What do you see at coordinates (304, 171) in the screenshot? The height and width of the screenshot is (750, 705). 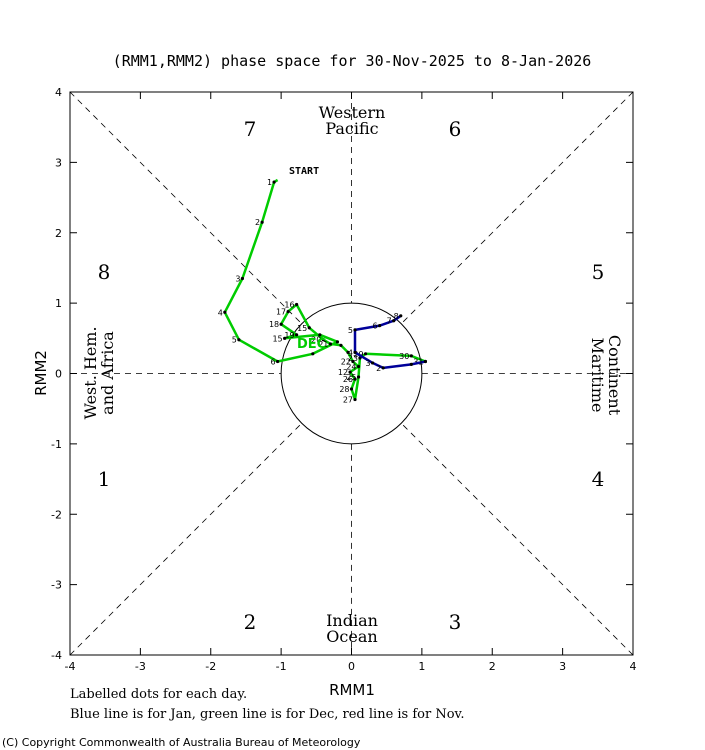 I see `start-label: START` at bounding box center [304, 171].